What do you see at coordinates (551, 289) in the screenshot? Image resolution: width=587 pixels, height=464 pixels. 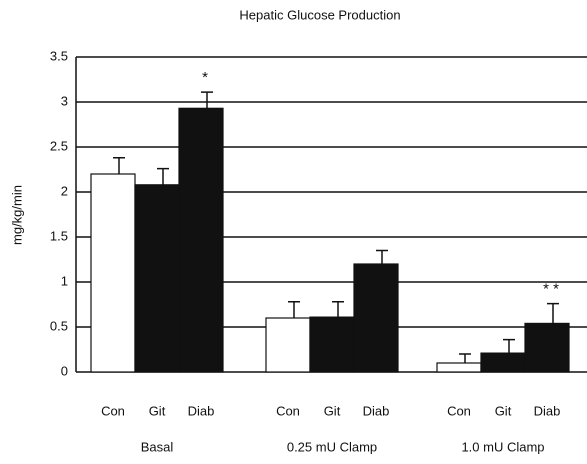 I see `annotation: * *` at bounding box center [551, 289].